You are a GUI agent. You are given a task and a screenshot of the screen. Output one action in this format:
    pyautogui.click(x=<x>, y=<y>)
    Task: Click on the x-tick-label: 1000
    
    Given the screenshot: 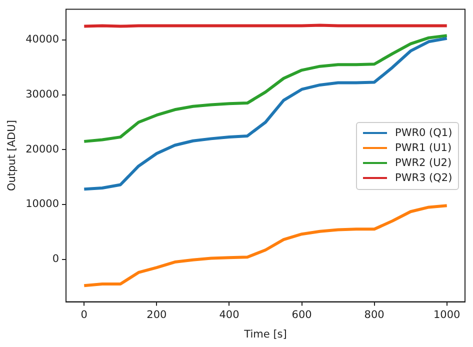 What is the action you would take?
    pyautogui.click(x=446, y=314)
    